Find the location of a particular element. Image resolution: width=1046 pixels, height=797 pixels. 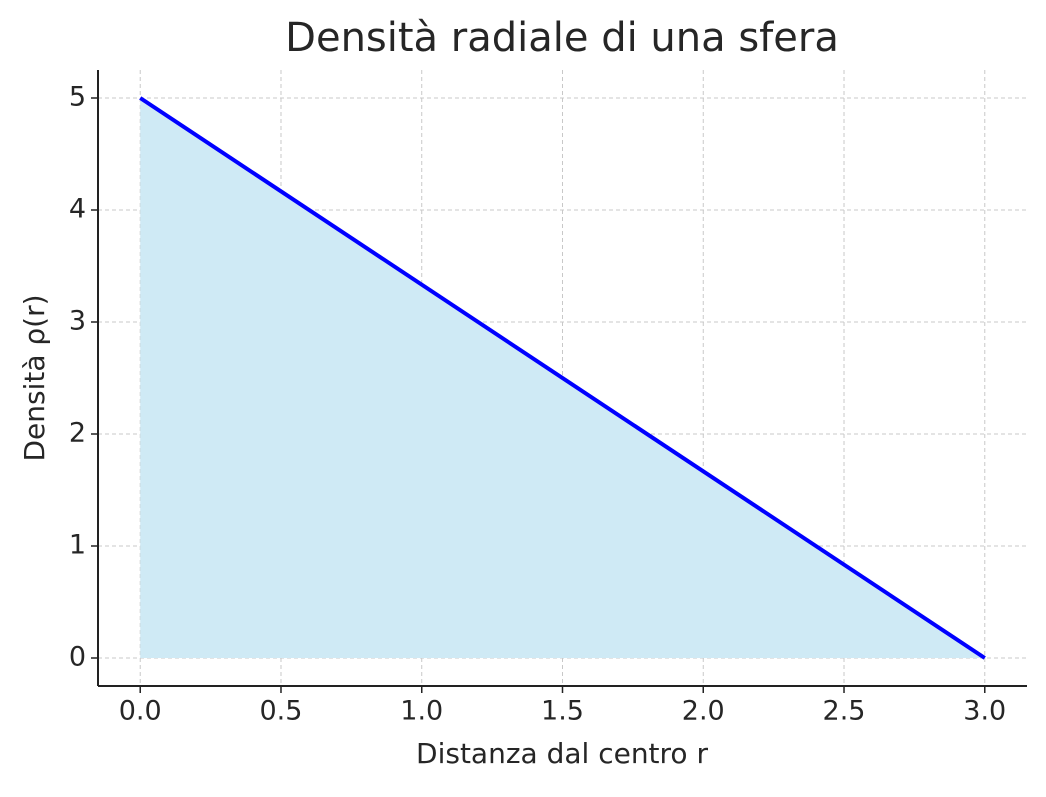

y-tick-label: 3 is located at coordinates (77, 321).